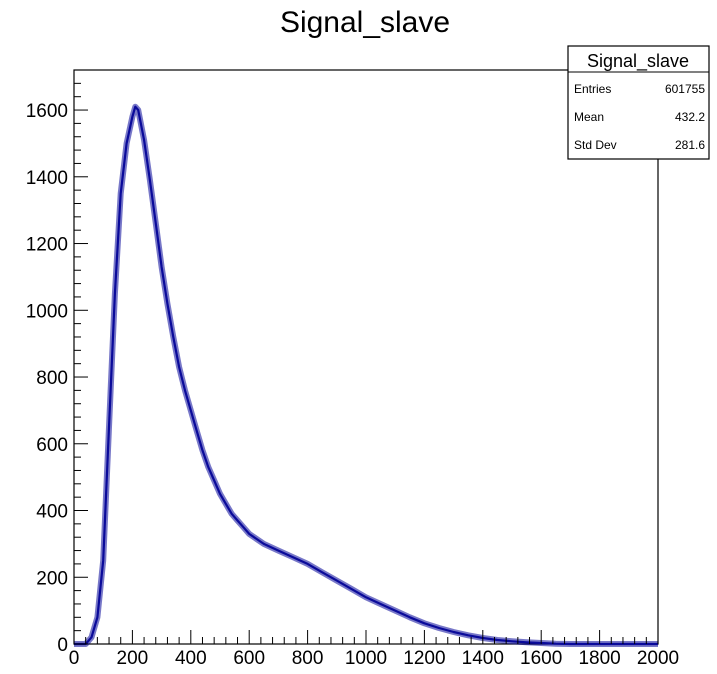  What do you see at coordinates (52, 578) in the screenshot?
I see `y-tick-label: 200` at bounding box center [52, 578].